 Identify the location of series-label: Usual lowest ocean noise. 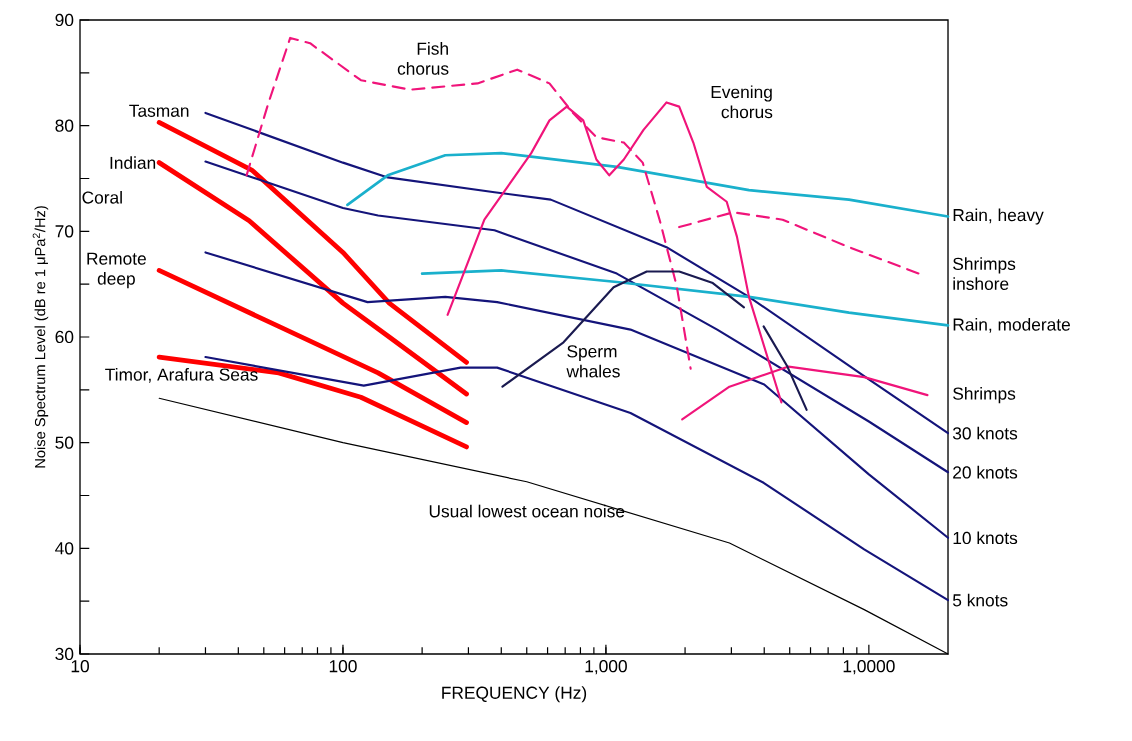
(527, 511).